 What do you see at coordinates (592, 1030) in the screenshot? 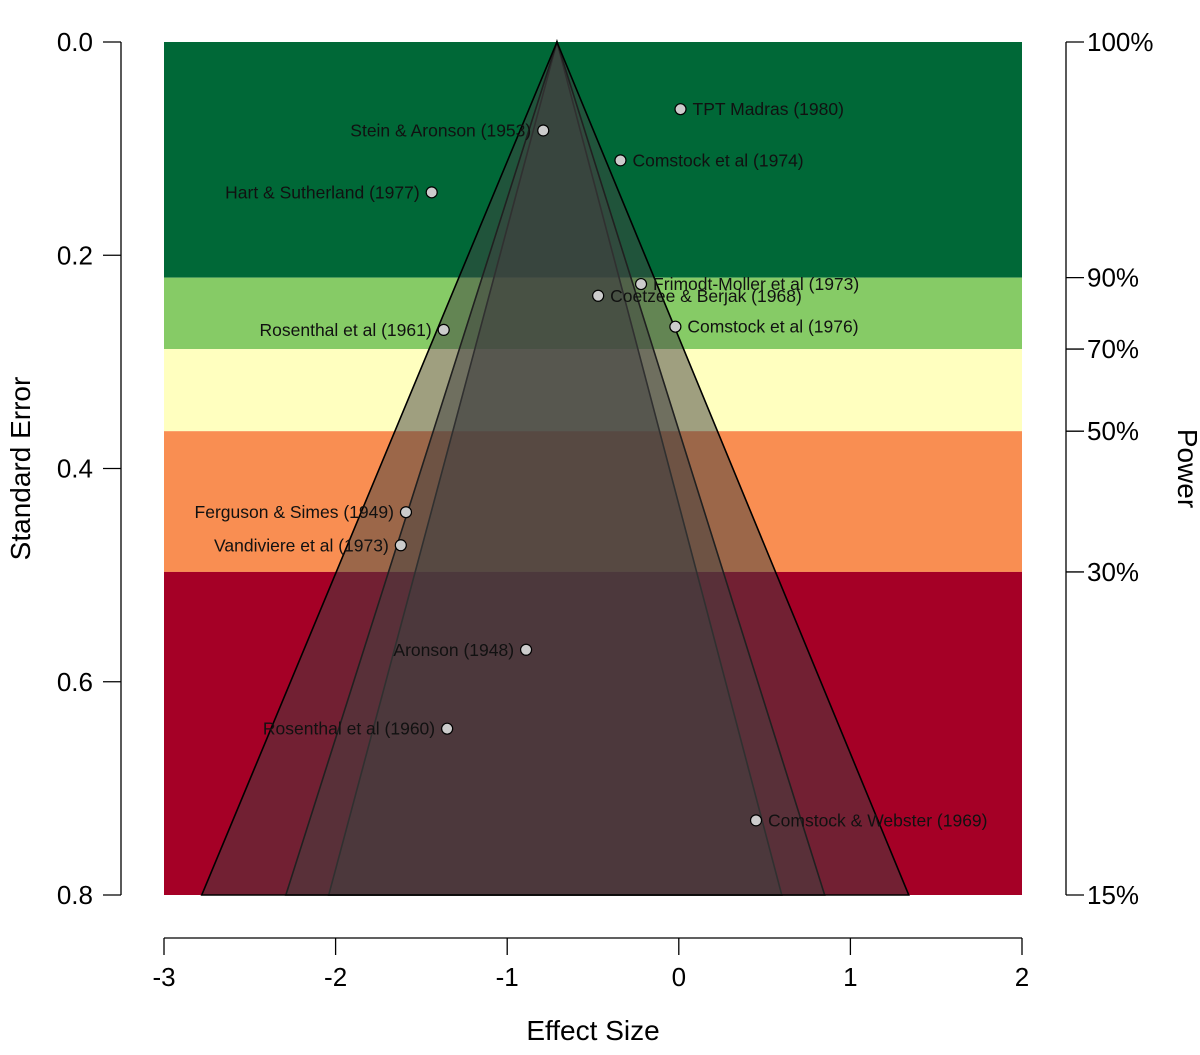
I see `x-axis-title: Effect Size` at bounding box center [592, 1030].